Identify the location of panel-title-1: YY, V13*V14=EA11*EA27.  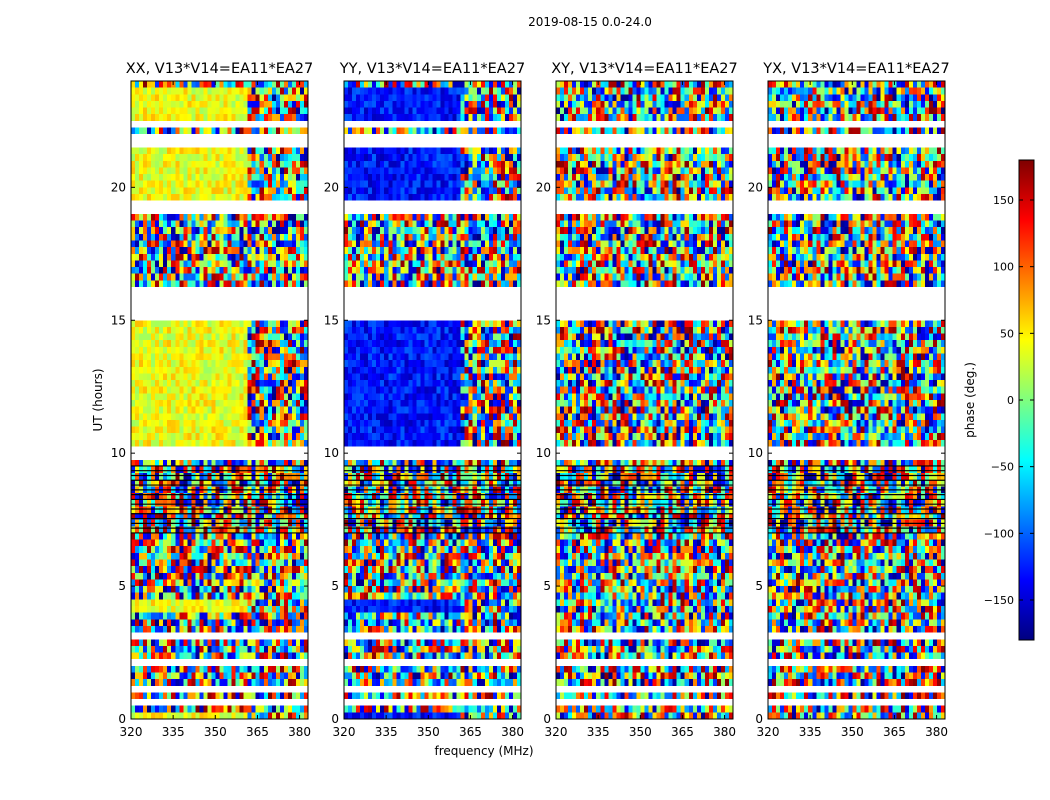
(432, 69).